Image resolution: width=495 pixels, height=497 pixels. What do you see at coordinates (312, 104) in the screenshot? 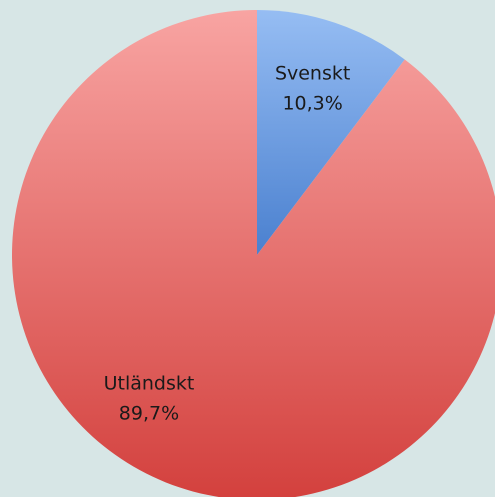
I see `slice-value-label: 10,3%` at bounding box center [312, 104].